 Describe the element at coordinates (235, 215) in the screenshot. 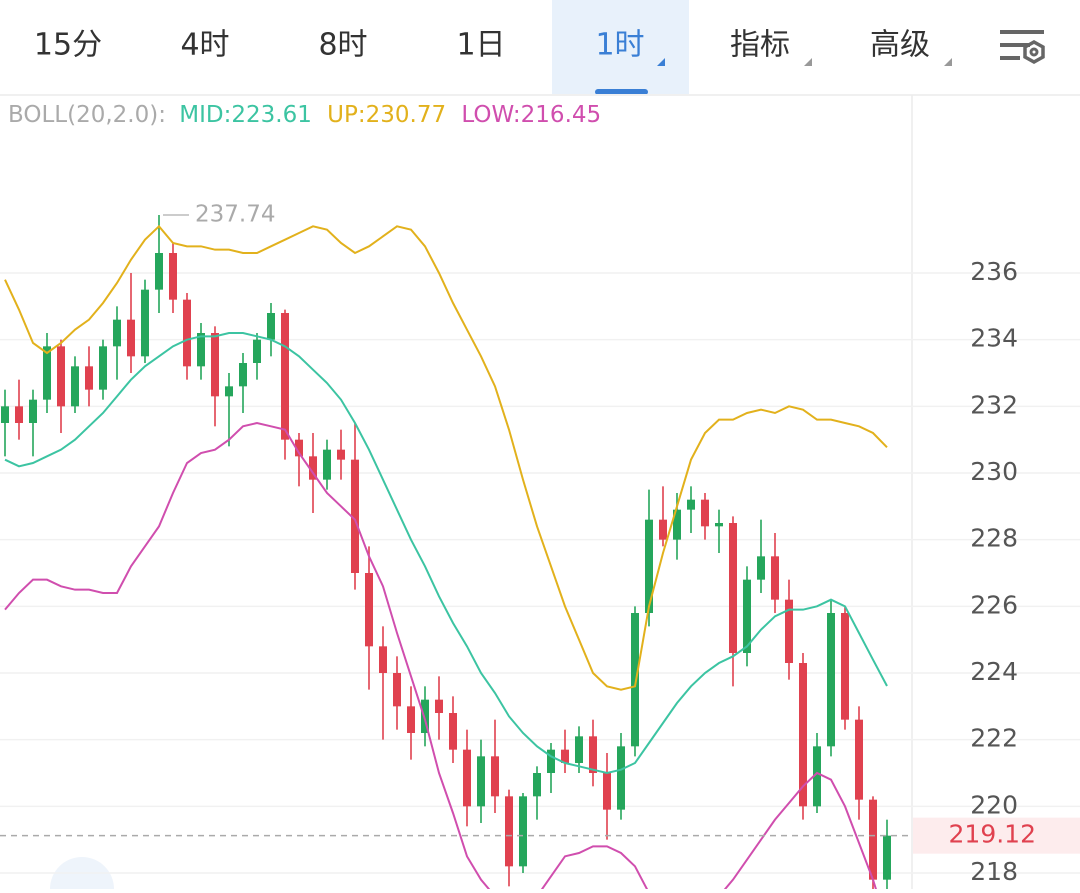

I see `max-label: 237.74` at that location.